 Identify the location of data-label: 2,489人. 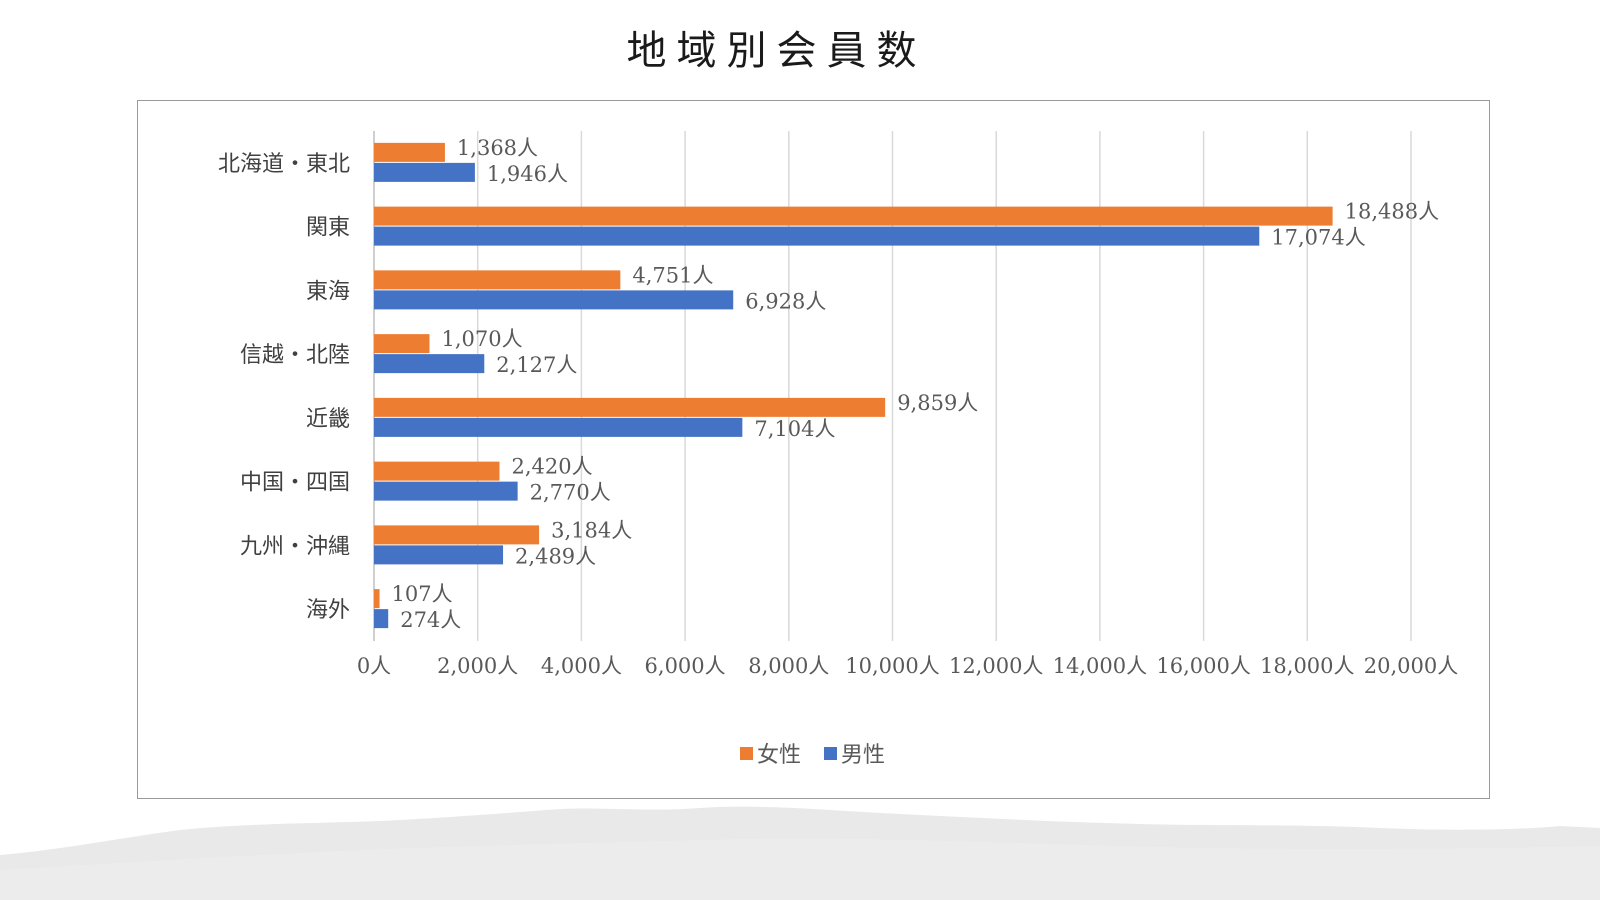
(555, 556).